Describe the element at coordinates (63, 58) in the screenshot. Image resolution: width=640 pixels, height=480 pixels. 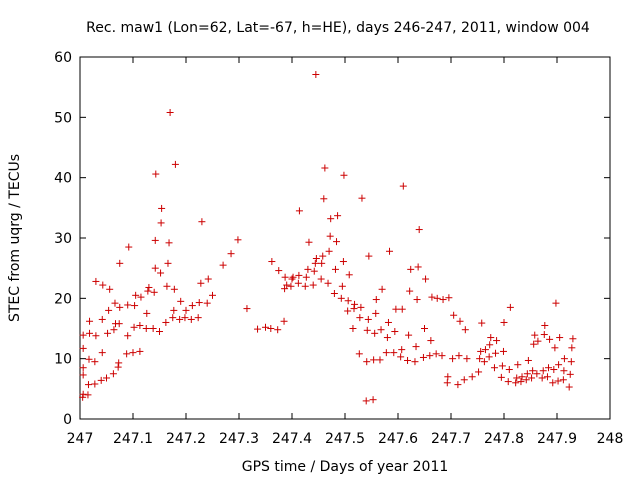
I see `y-tick-label: 60` at that location.